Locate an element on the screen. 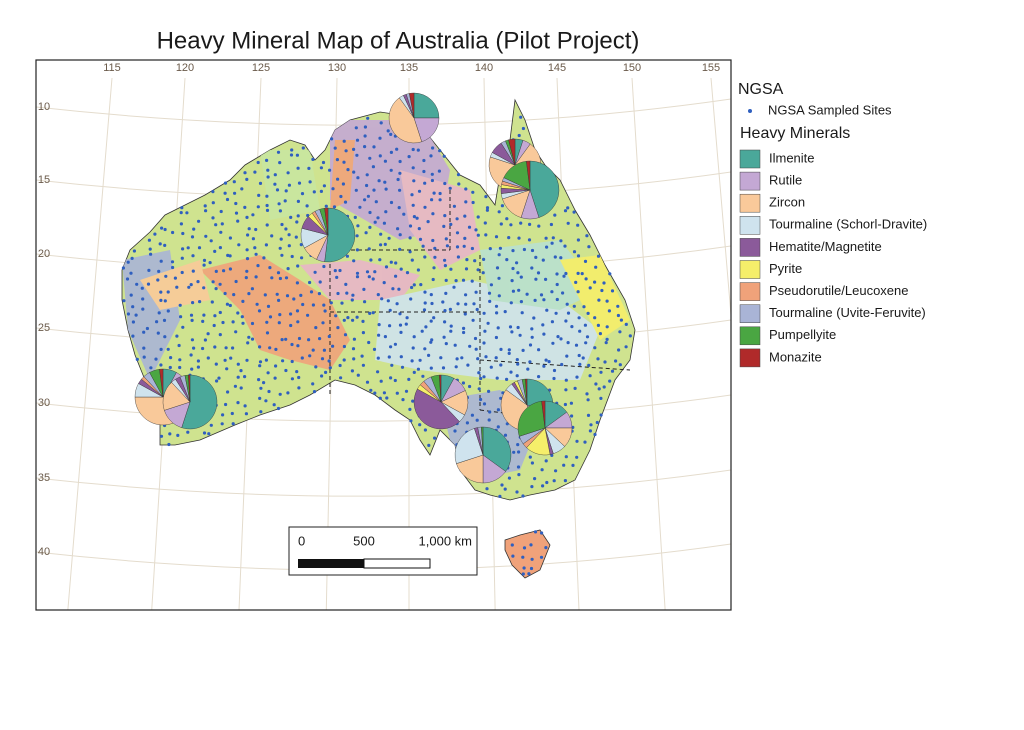 The height and width of the screenshot is (730, 1024). latitude-label: 15 is located at coordinates (44, 180).